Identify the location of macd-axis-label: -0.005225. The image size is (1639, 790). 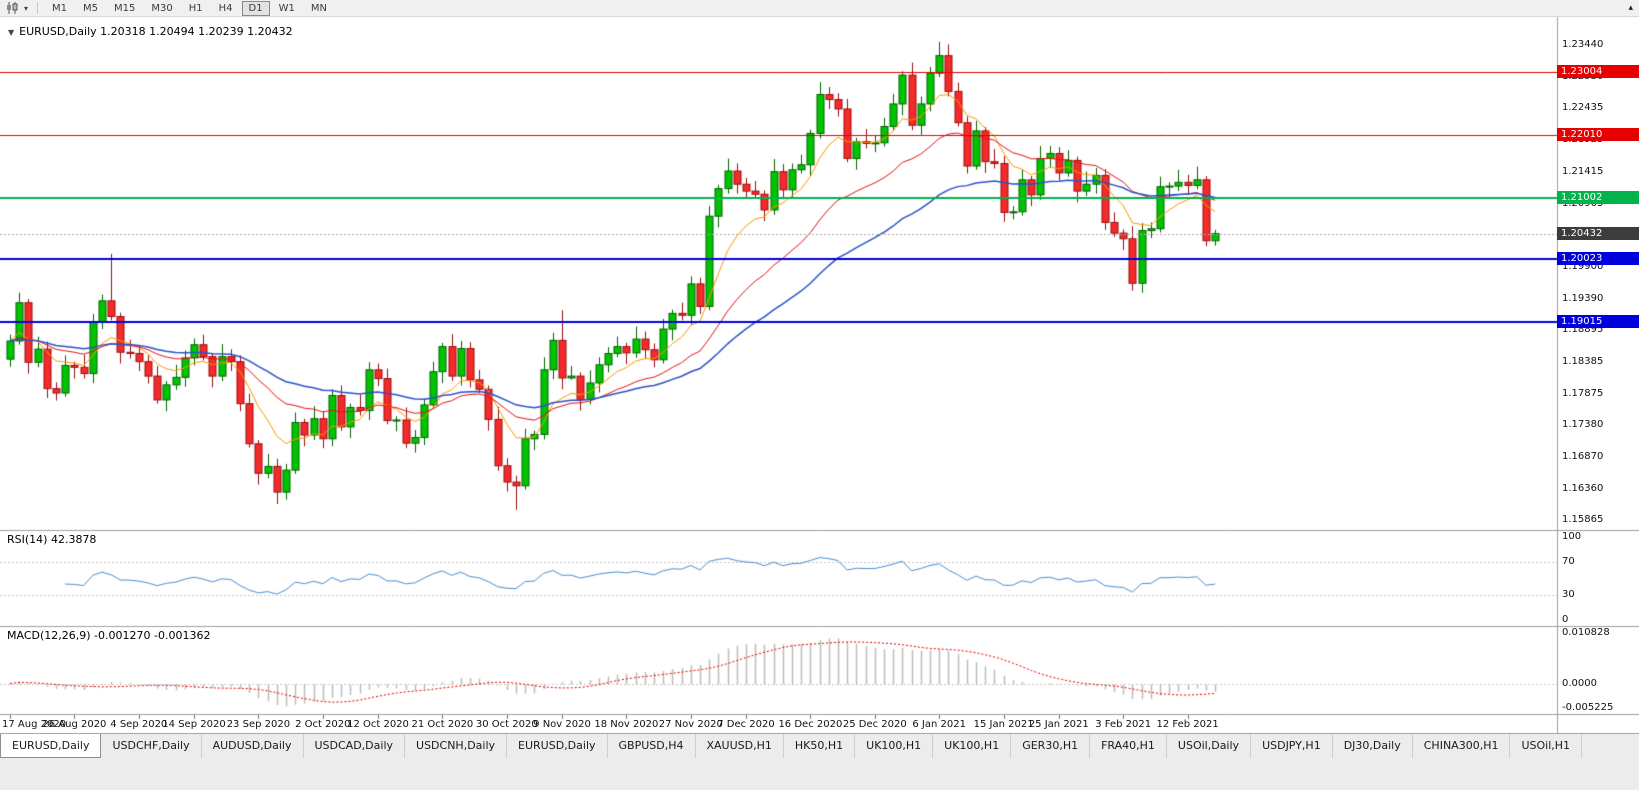
(1588, 707).